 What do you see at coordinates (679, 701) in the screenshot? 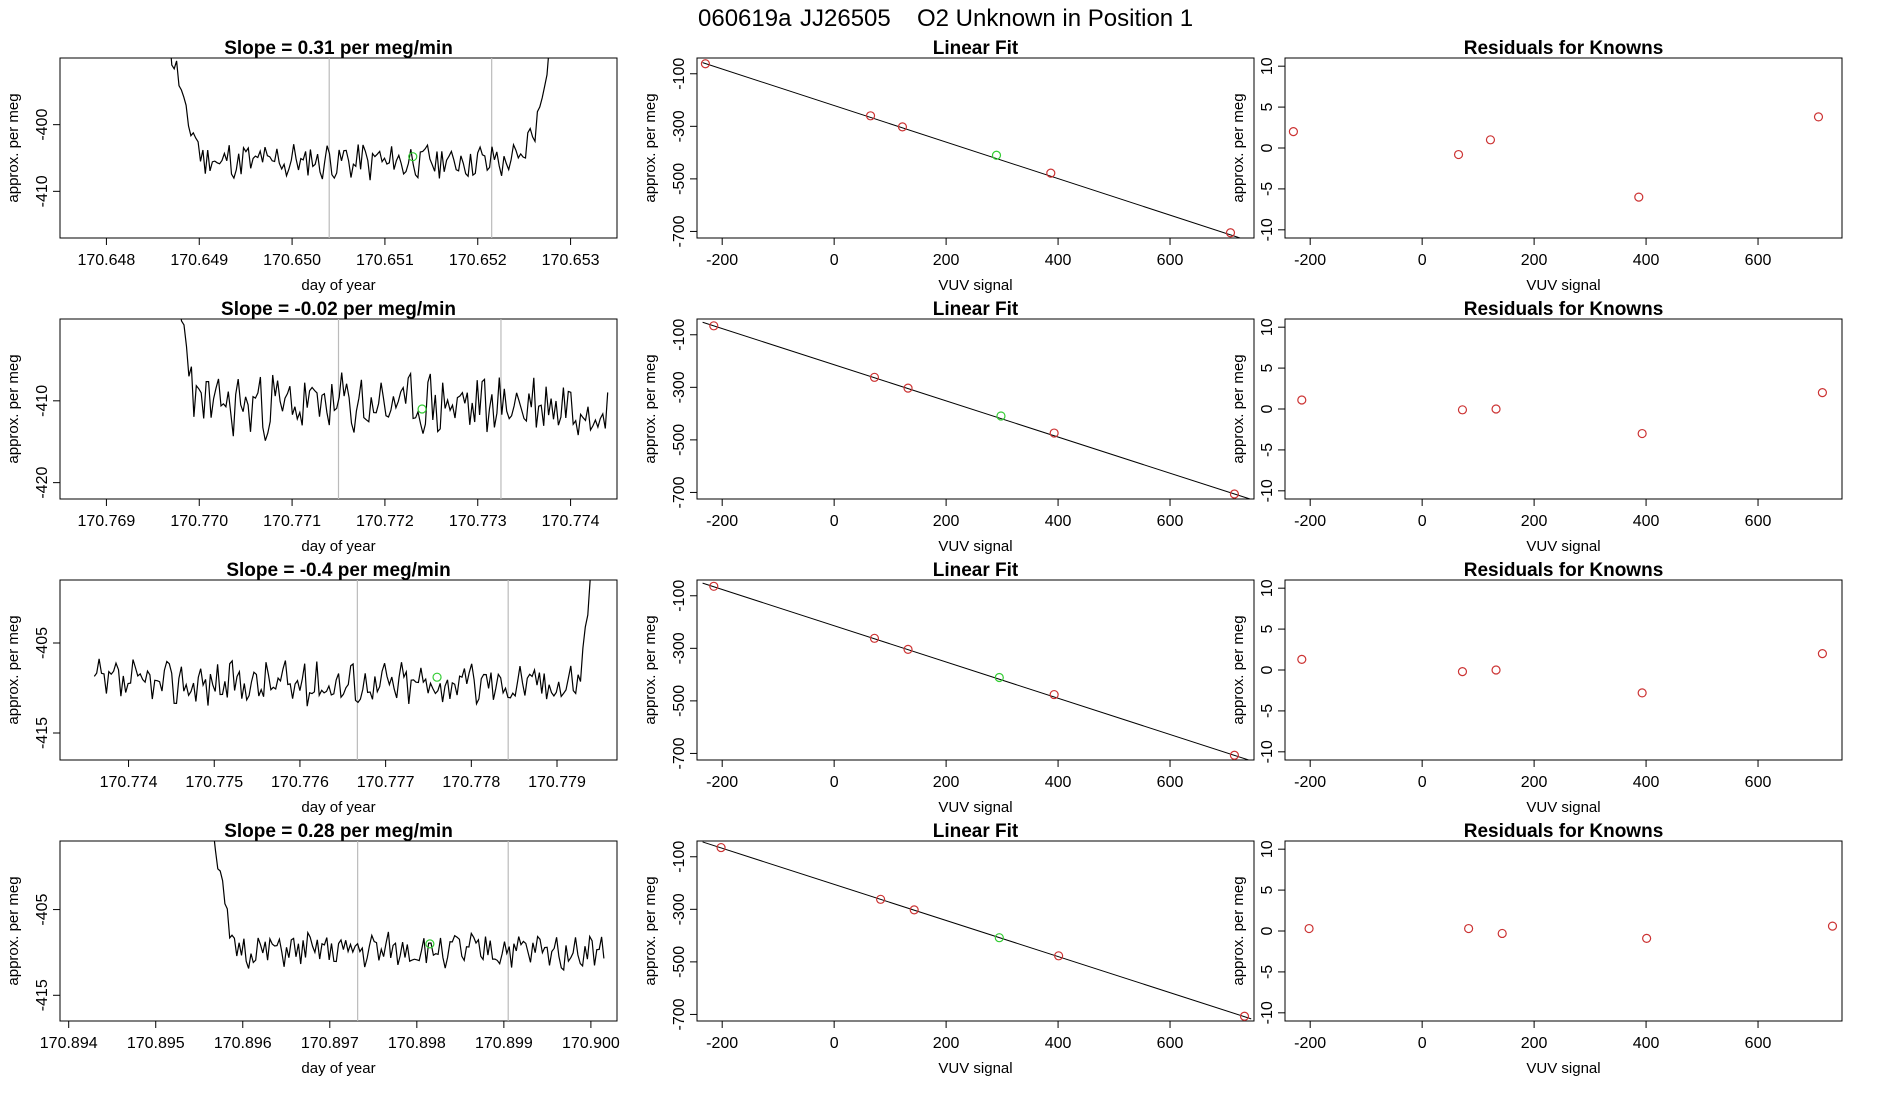
I see `linear-fit-3-y-tick-label: -500` at bounding box center [679, 701].